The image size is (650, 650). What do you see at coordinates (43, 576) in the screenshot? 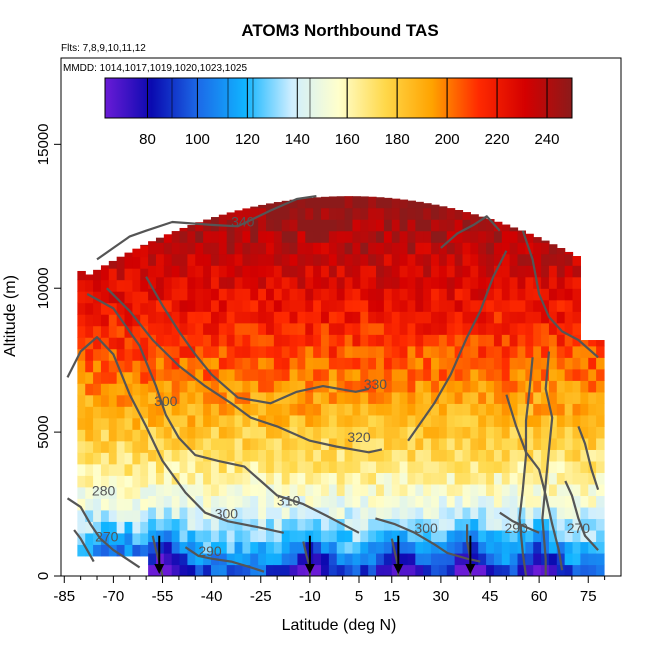
I see `y-tick-label: 0` at bounding box center [43, 576].